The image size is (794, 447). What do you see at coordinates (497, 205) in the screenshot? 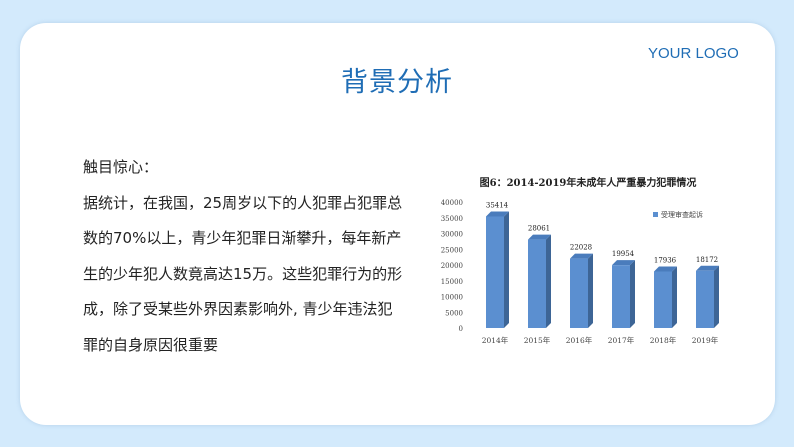
I see `data-label: 35414` at bounding box center [497, 205].